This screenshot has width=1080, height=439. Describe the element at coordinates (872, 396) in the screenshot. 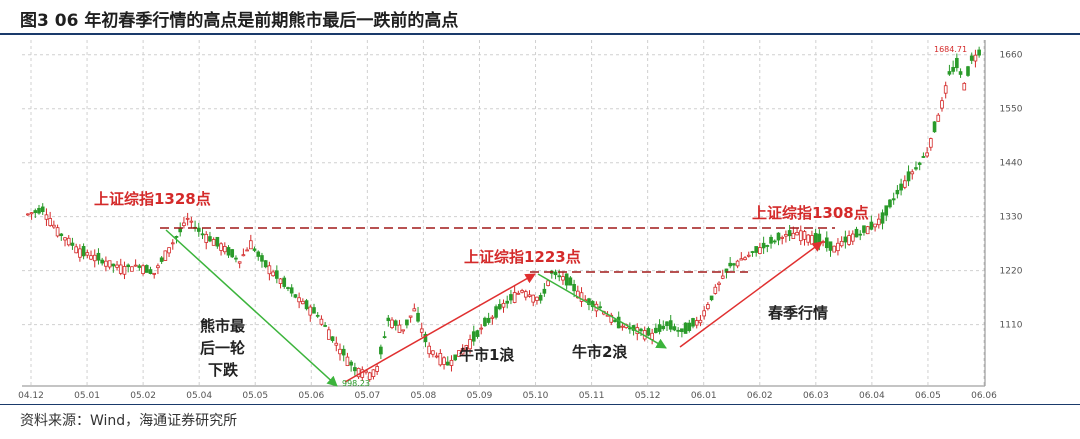

I see `x-tick-label: 06.04` at that location.